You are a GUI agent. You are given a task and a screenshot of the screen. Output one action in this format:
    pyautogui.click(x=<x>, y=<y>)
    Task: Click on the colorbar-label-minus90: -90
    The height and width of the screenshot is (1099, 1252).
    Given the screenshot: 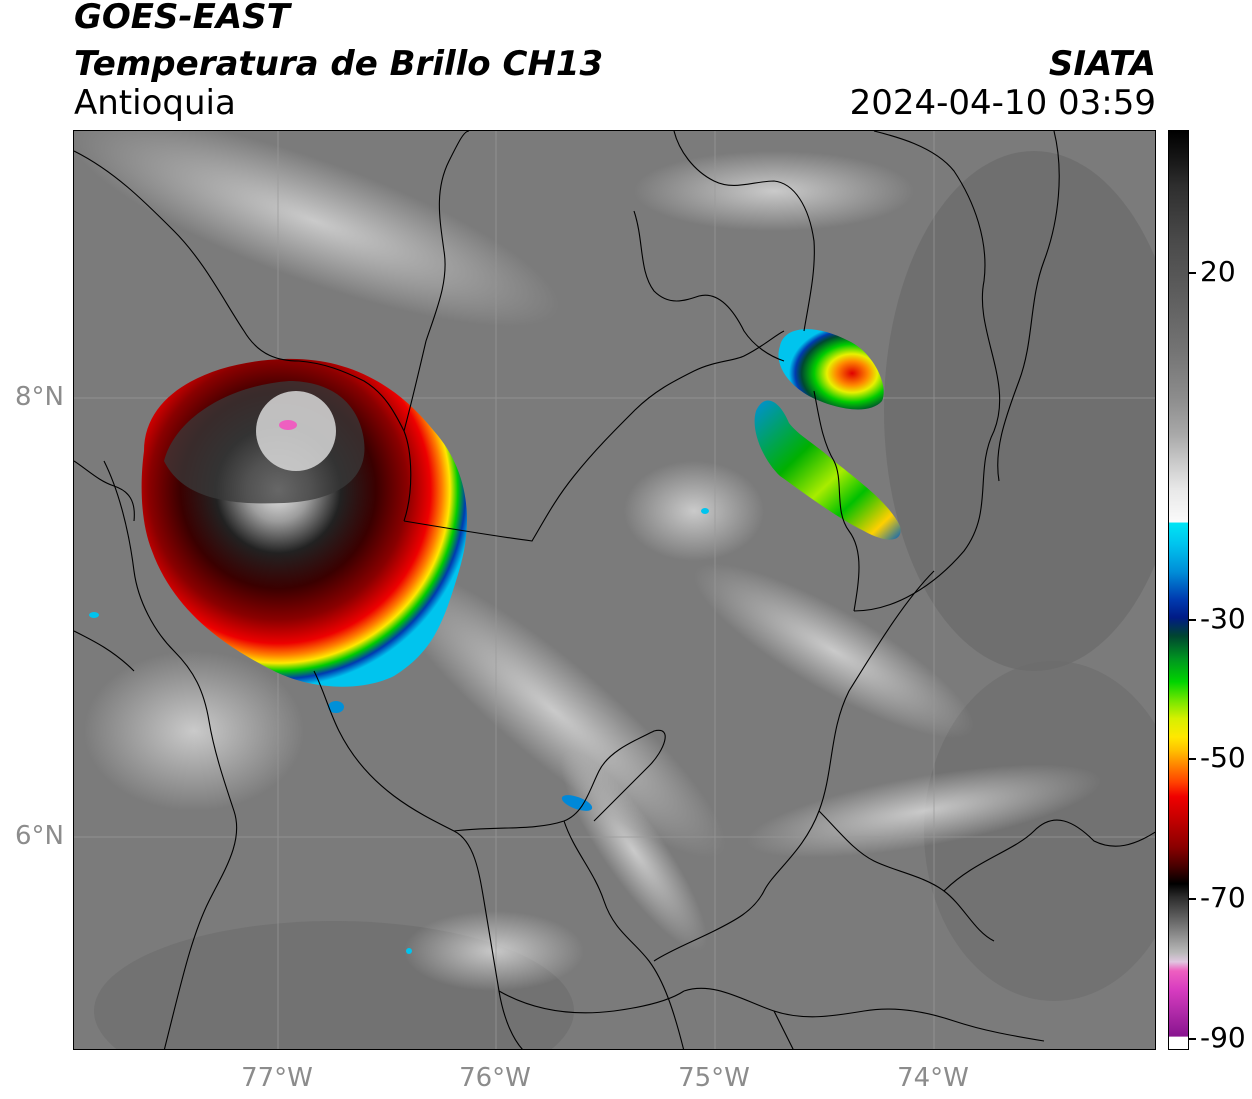 What is the action you would take?
    pyautogui.click(x=1223, y=1037)
    